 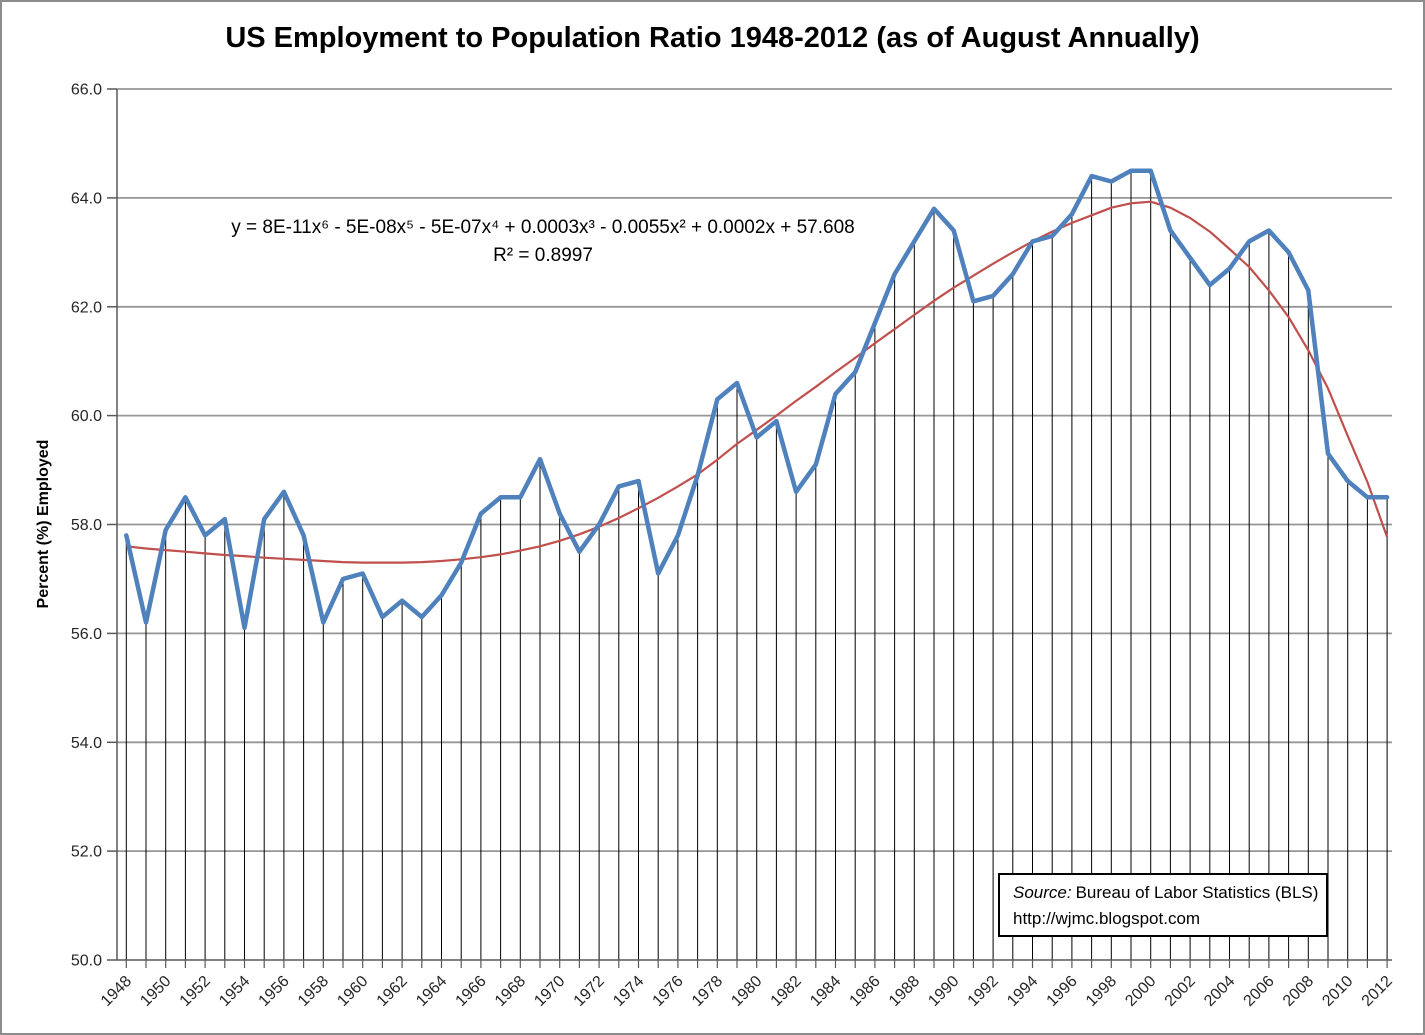 What do you see at coordinates (86, 961) in the screenshot?
I see `y-tick-label: 50.0` at bounding box center [86, 961].